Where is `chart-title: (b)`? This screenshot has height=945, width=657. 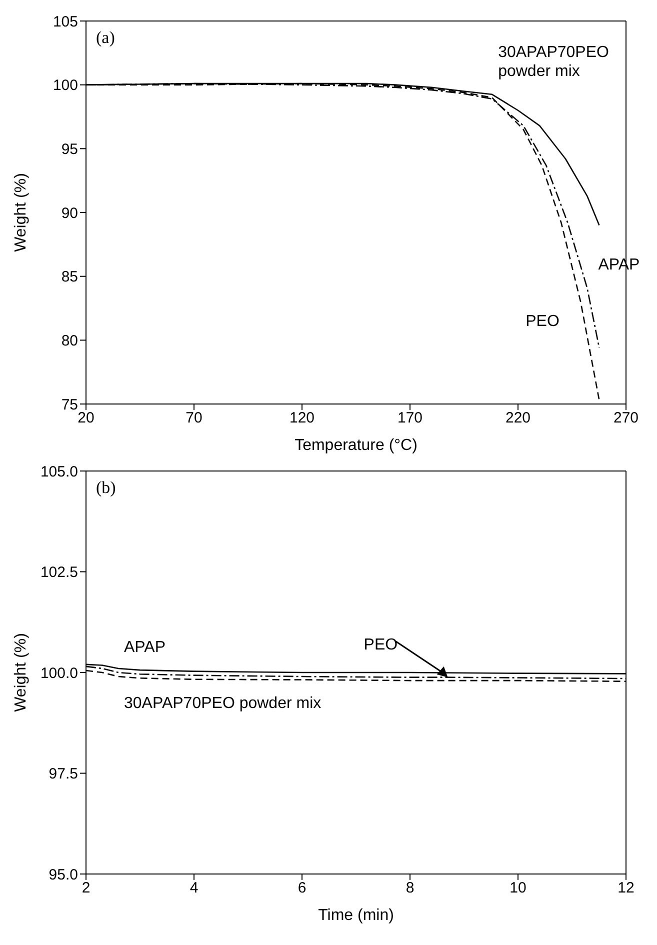
chart-title: (b) is located at coordinates (106, 487).